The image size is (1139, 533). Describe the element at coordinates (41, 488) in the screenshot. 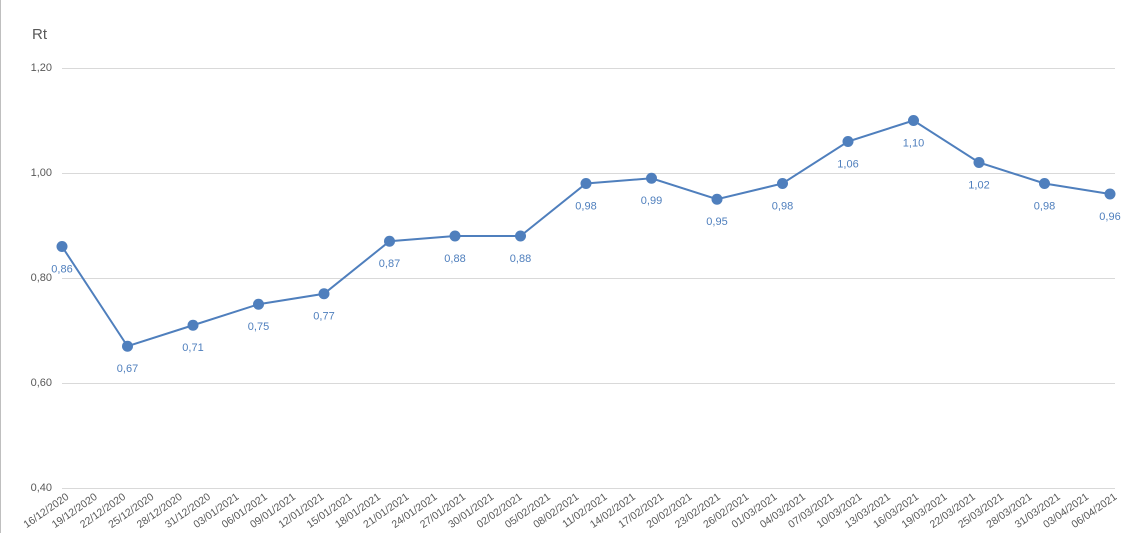

I see `y-tick-label: 0,40` at that location.